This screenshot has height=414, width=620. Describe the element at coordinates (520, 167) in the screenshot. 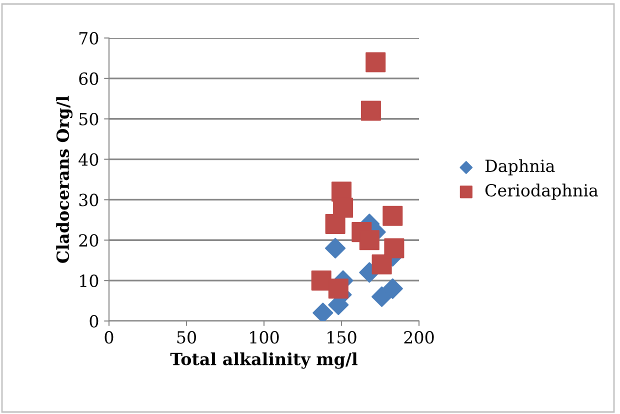

I see `legend-label: Daphnia` at that location.